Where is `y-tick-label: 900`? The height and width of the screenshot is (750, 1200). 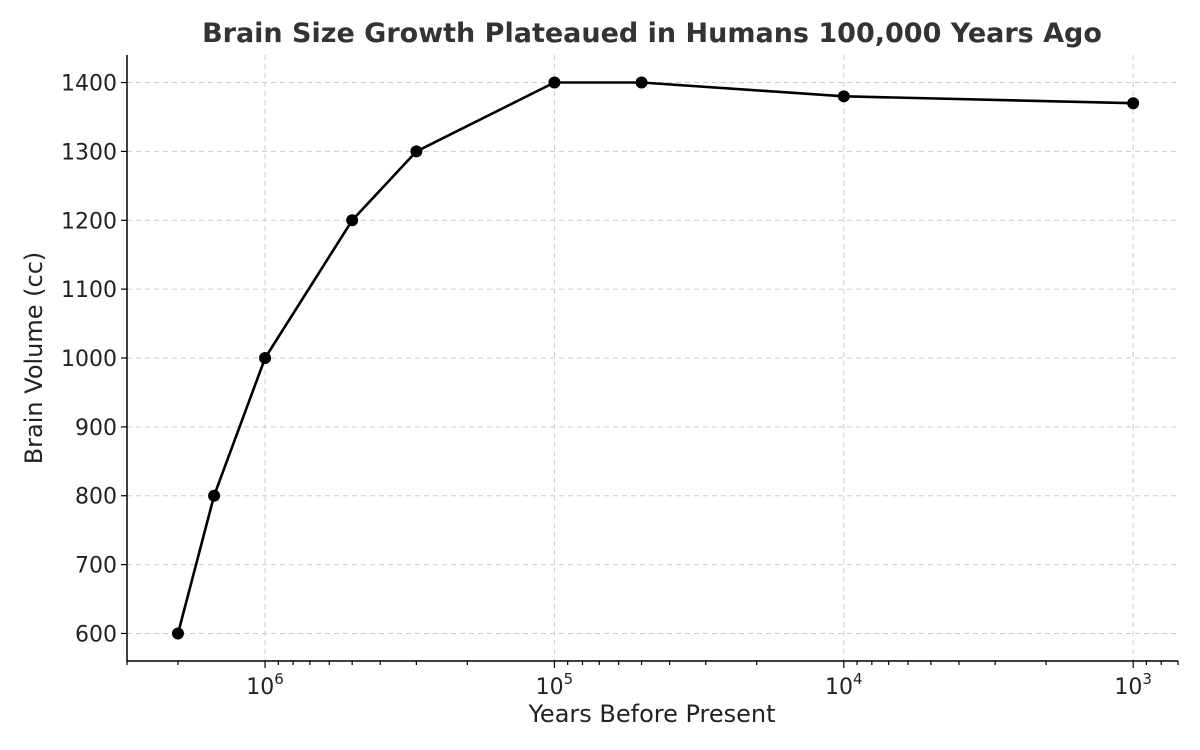
y-tick-label: 900 is located at coordinates (96, 428).